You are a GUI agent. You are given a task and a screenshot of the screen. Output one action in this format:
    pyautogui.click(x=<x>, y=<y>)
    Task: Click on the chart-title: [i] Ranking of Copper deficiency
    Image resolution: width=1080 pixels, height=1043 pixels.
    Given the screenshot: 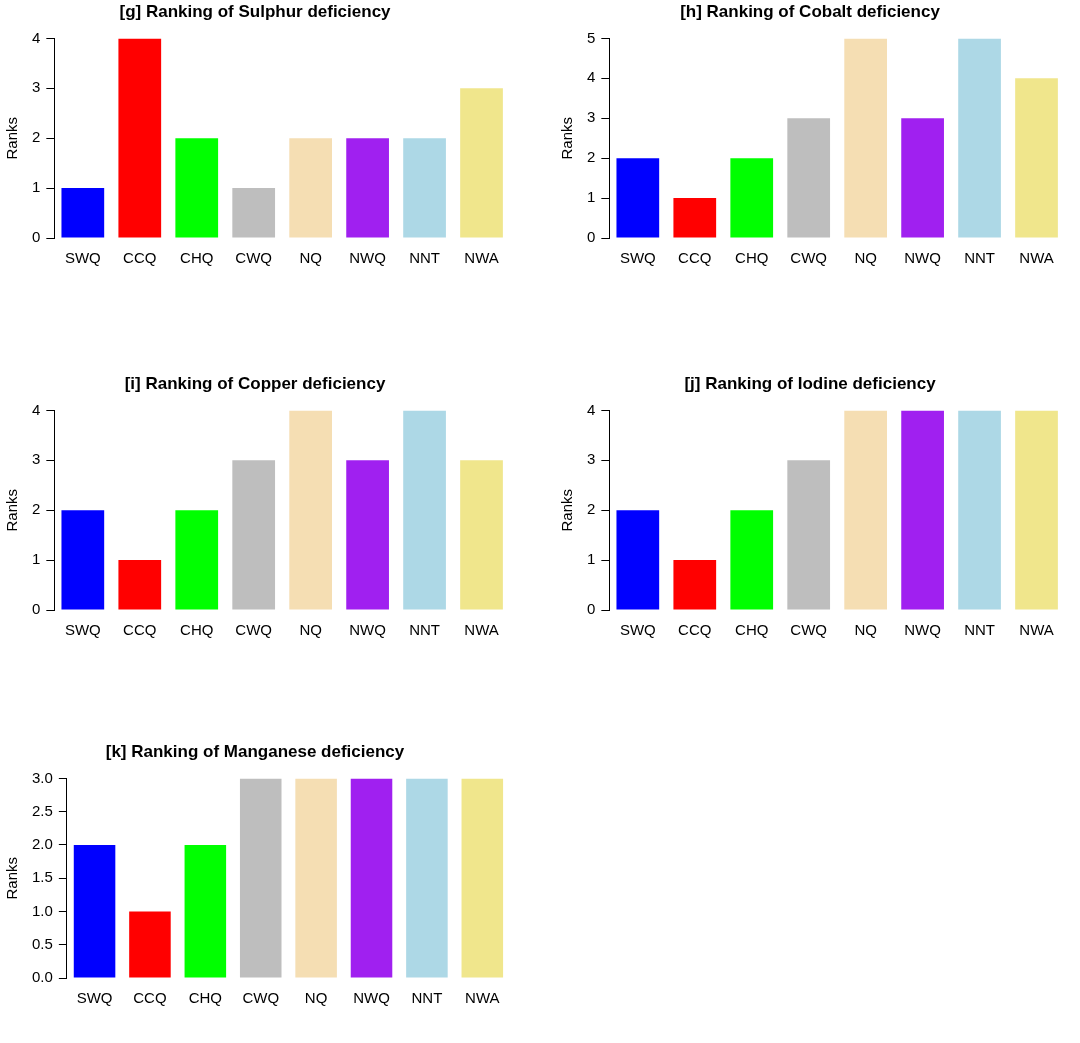 What is the action you would take?
    pyautogui.click(x=255, y=383)
    